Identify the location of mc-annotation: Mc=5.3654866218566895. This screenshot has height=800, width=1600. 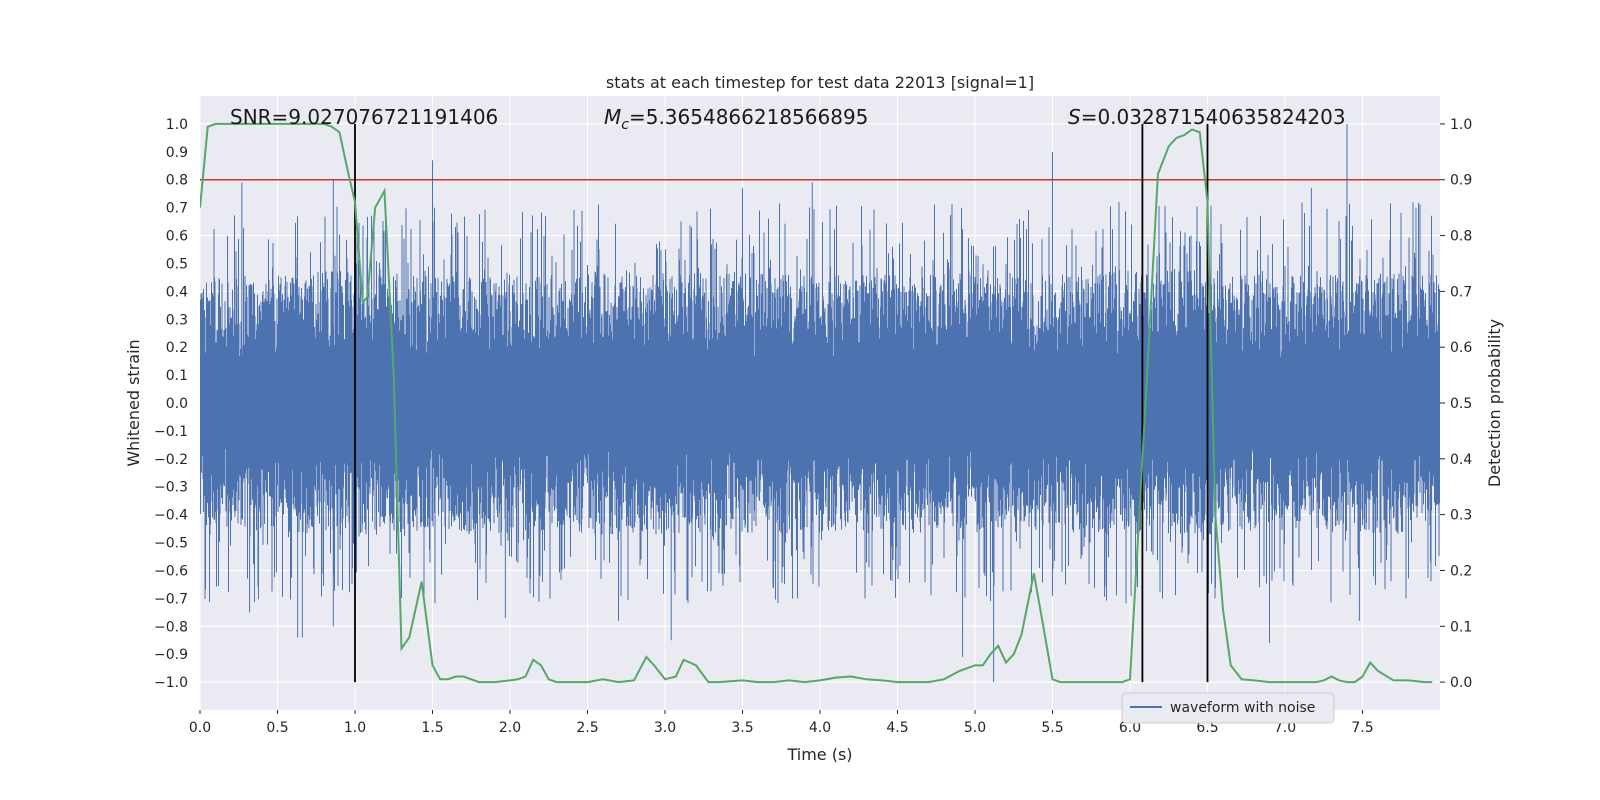
(736, 119).